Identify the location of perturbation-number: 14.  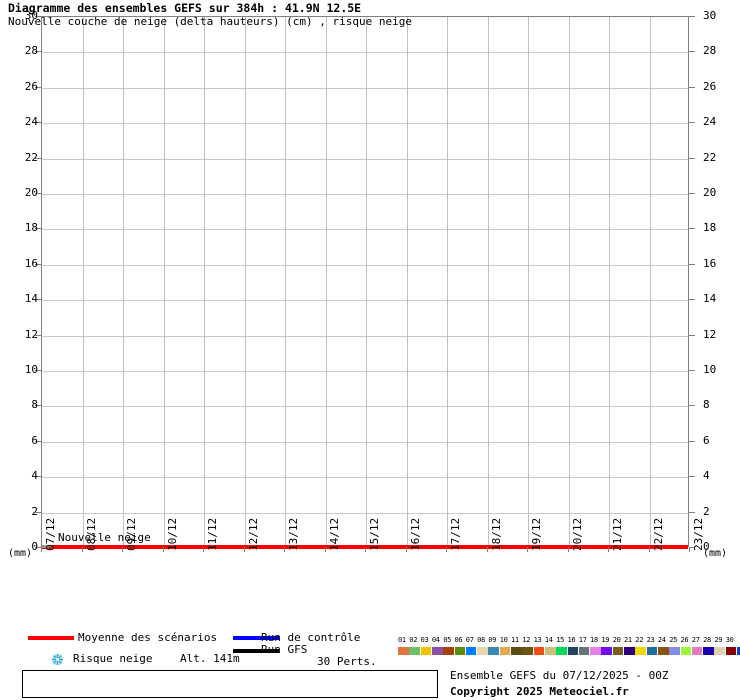
(548, 640).